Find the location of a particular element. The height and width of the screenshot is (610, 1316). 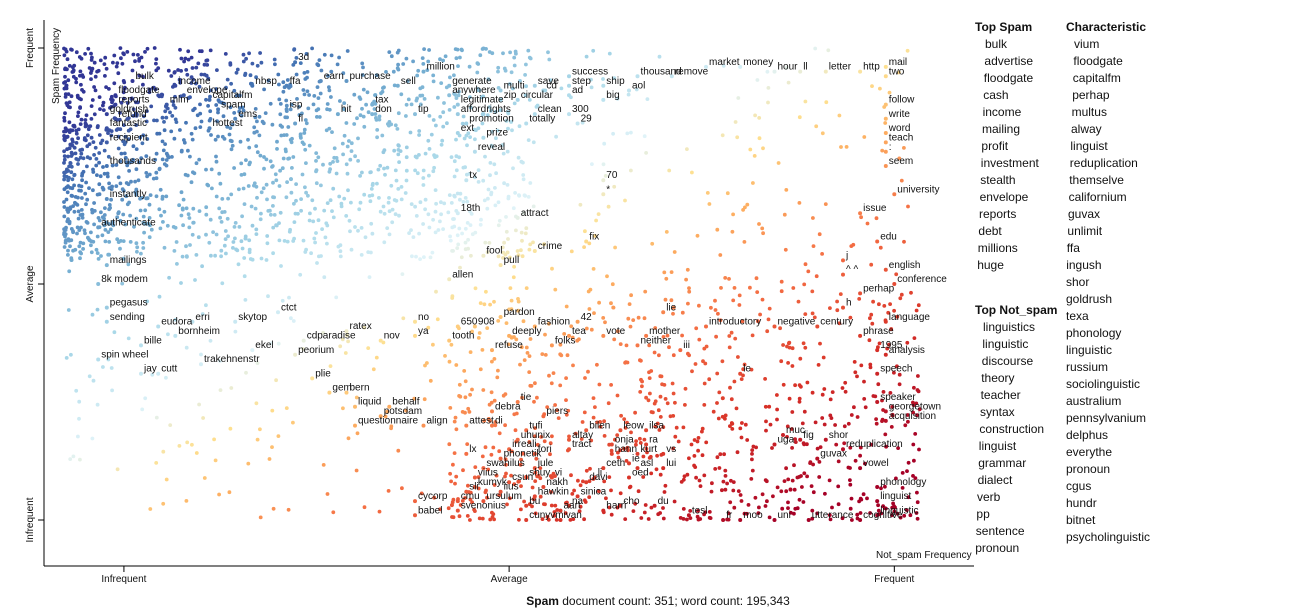

term-label: reveal is located at coordinates (491, 147).